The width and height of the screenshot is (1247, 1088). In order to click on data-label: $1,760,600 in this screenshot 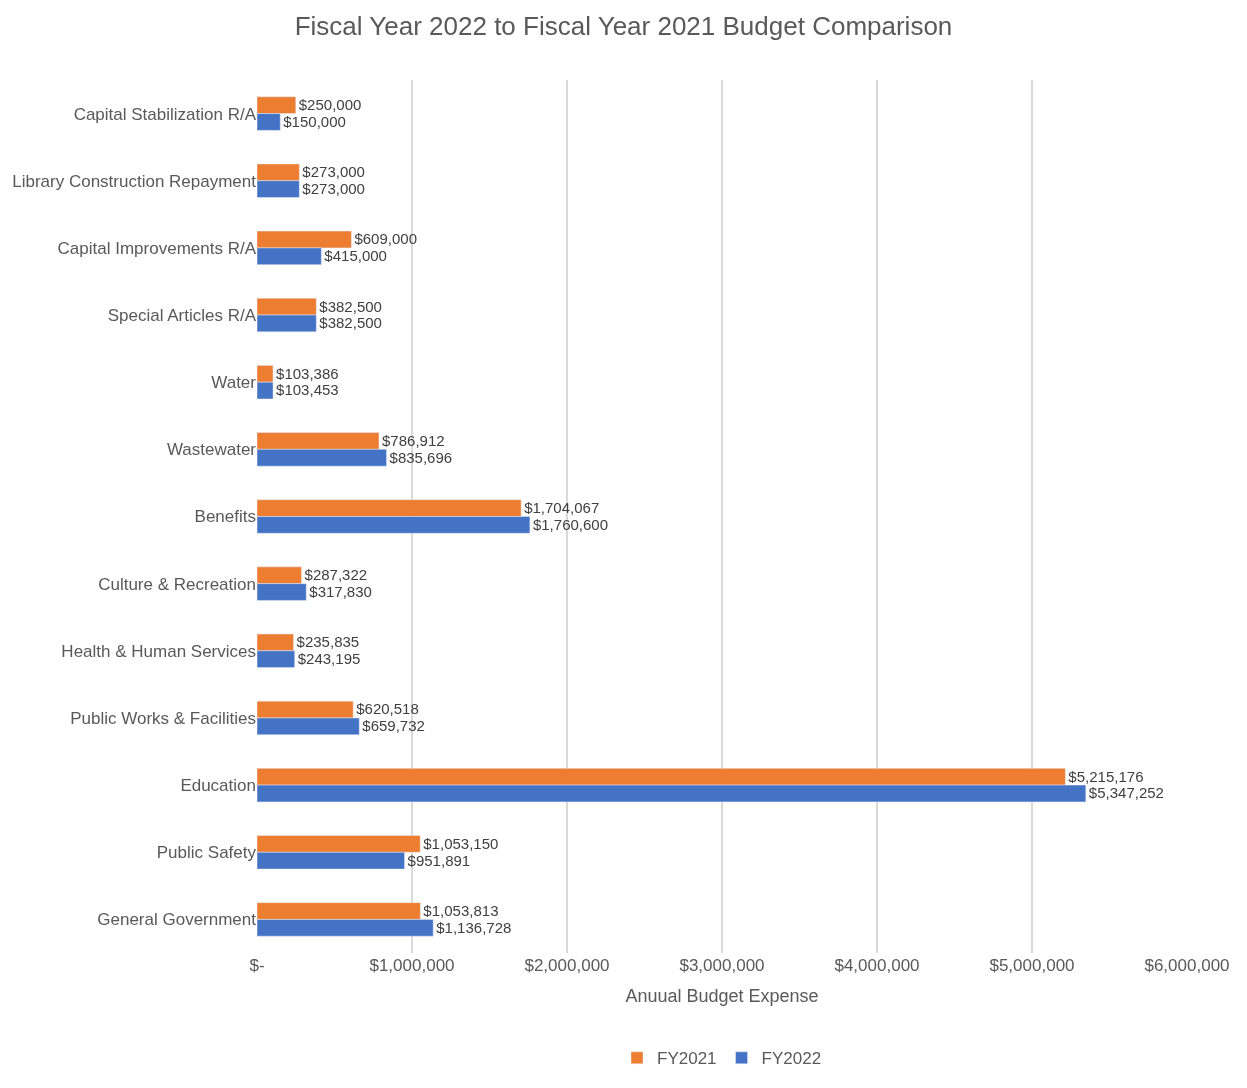, I will do `click(570, 524)`.